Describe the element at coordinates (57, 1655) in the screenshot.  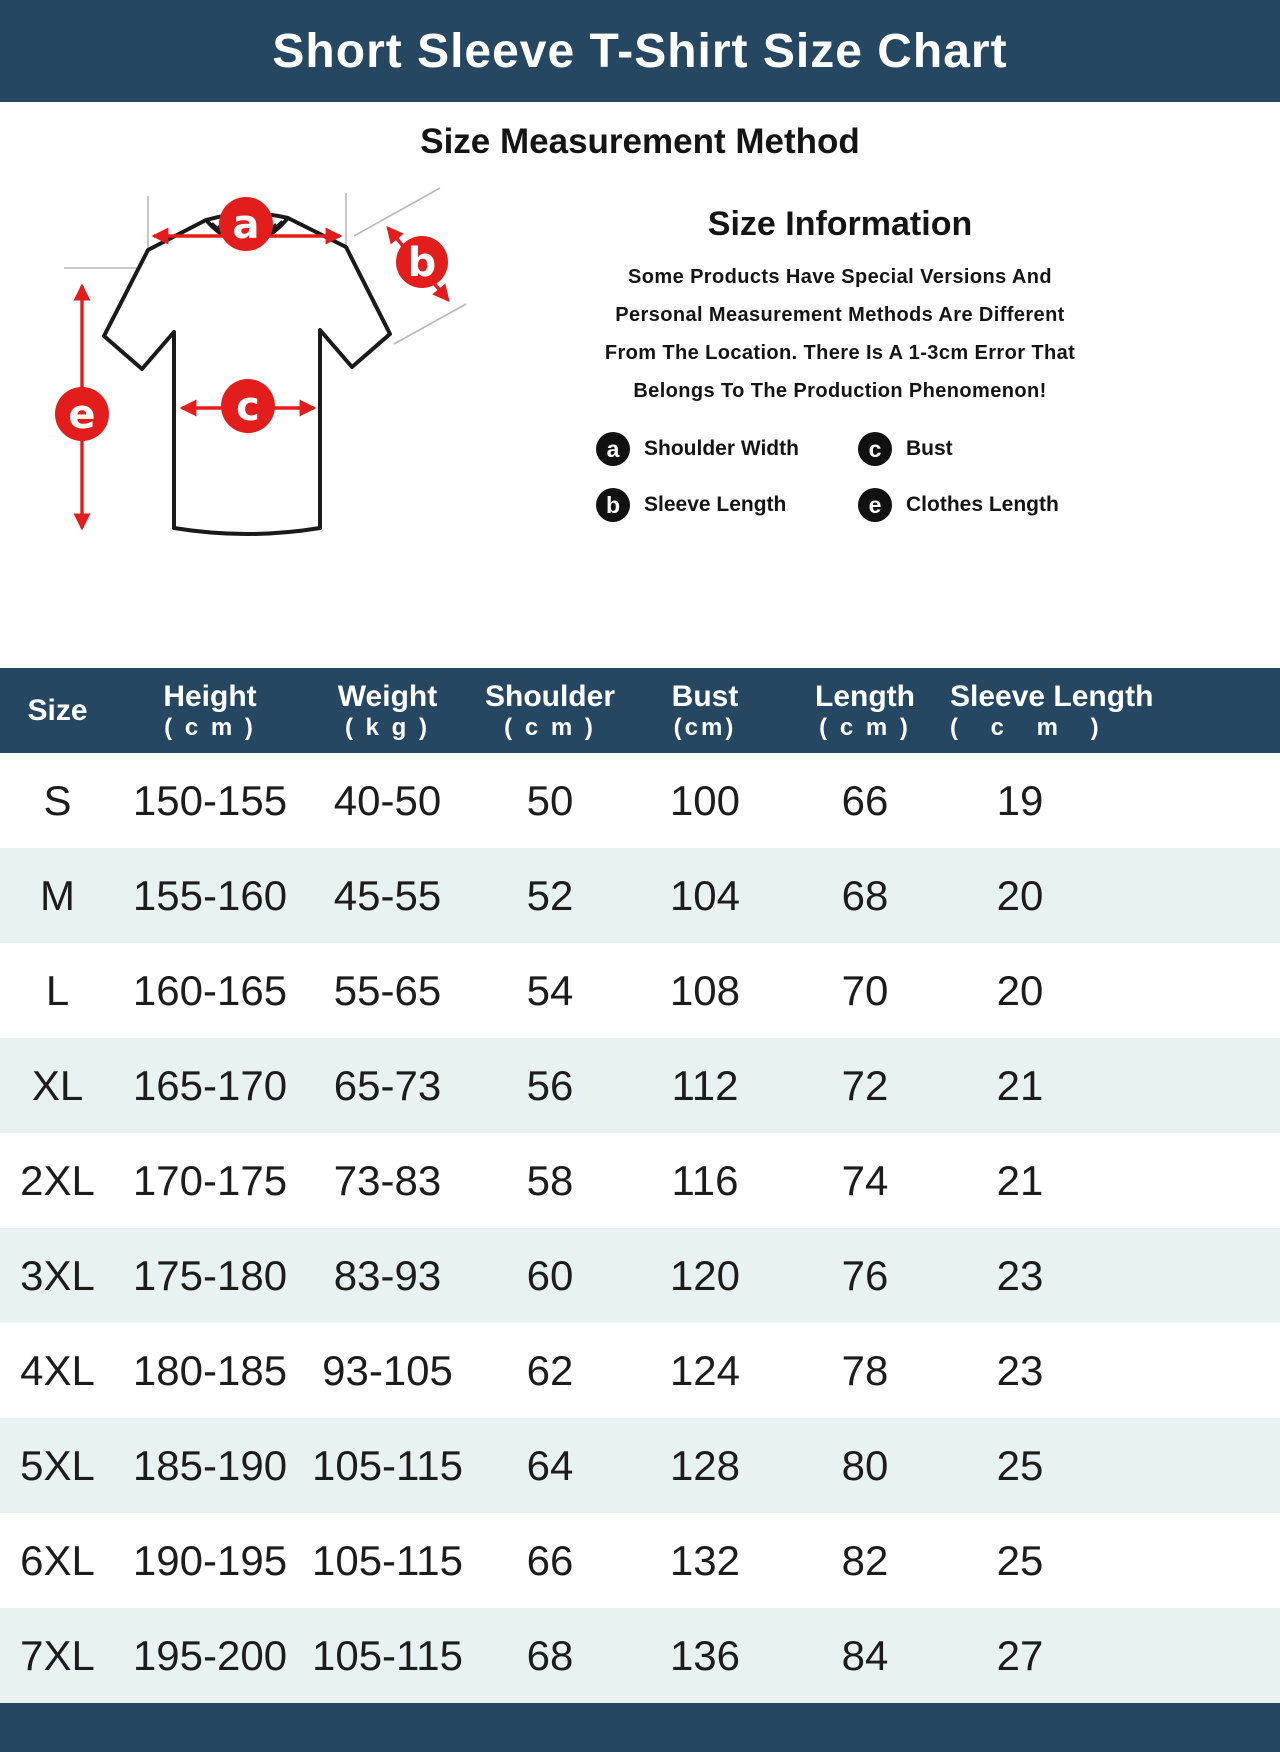
I see `cell-size: 7XL` at that location.